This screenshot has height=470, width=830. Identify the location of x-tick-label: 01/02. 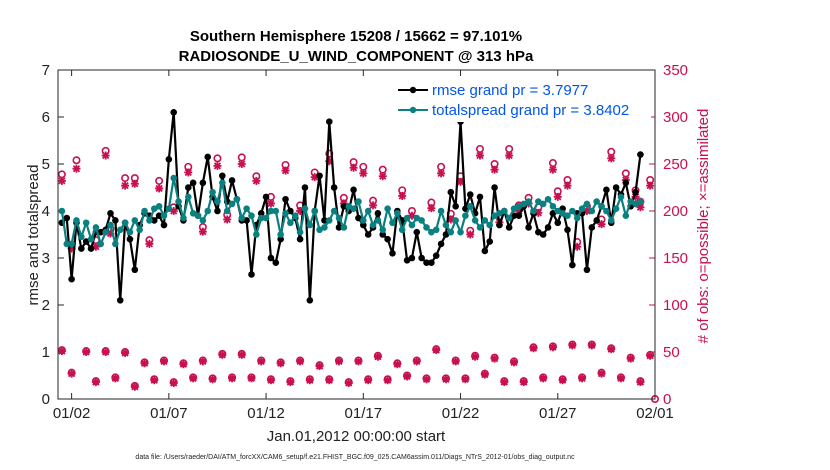
(72, 413).